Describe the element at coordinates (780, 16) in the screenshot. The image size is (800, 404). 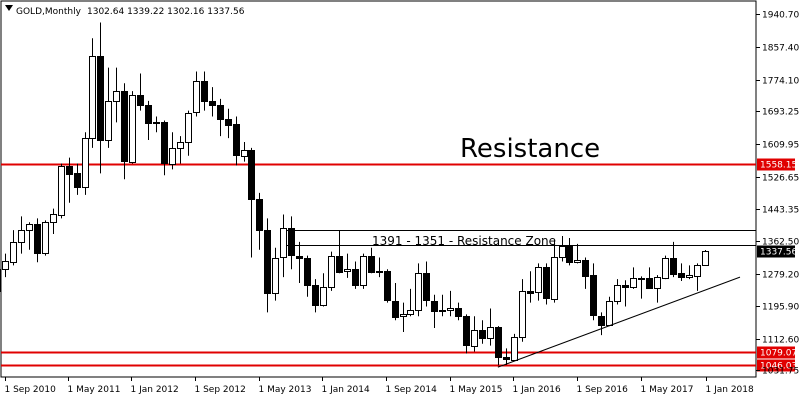
I see `y-tick-label-0: 1940.70` at that location.